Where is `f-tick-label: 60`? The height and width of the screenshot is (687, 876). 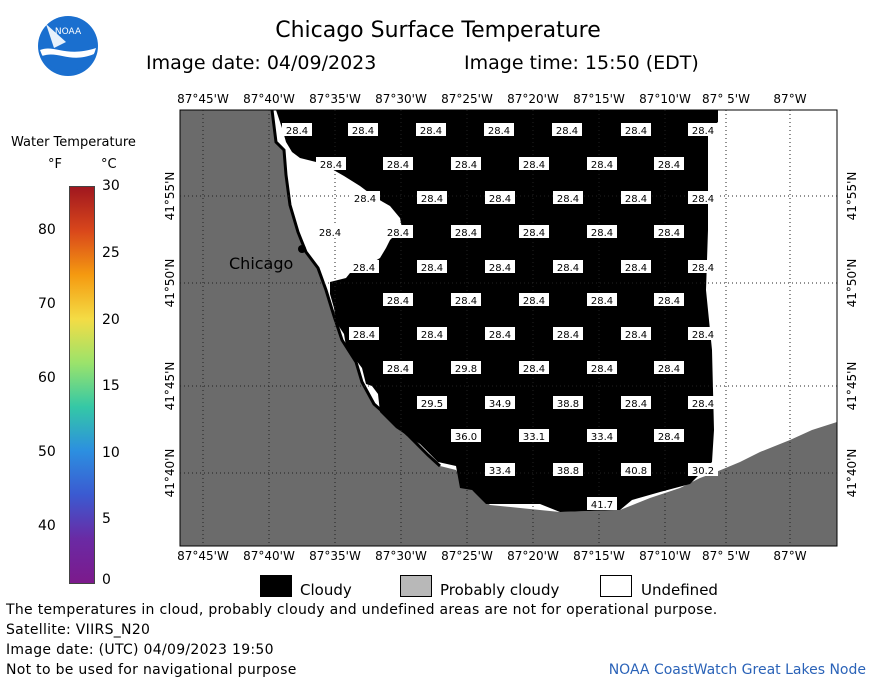 f-tick-label: 60 is located at coordinates (47, 378).